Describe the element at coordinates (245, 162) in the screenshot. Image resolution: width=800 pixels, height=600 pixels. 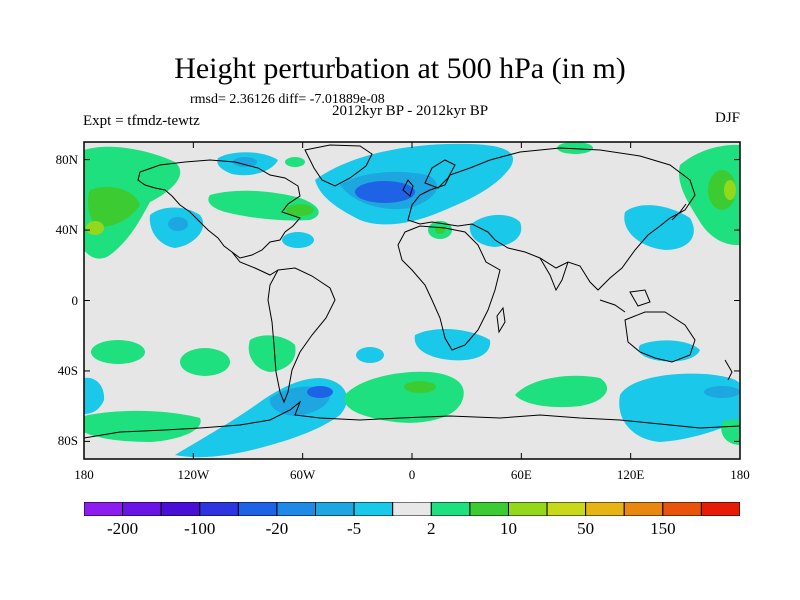
I see `contour-neg-core-arctic-canada` at that location.